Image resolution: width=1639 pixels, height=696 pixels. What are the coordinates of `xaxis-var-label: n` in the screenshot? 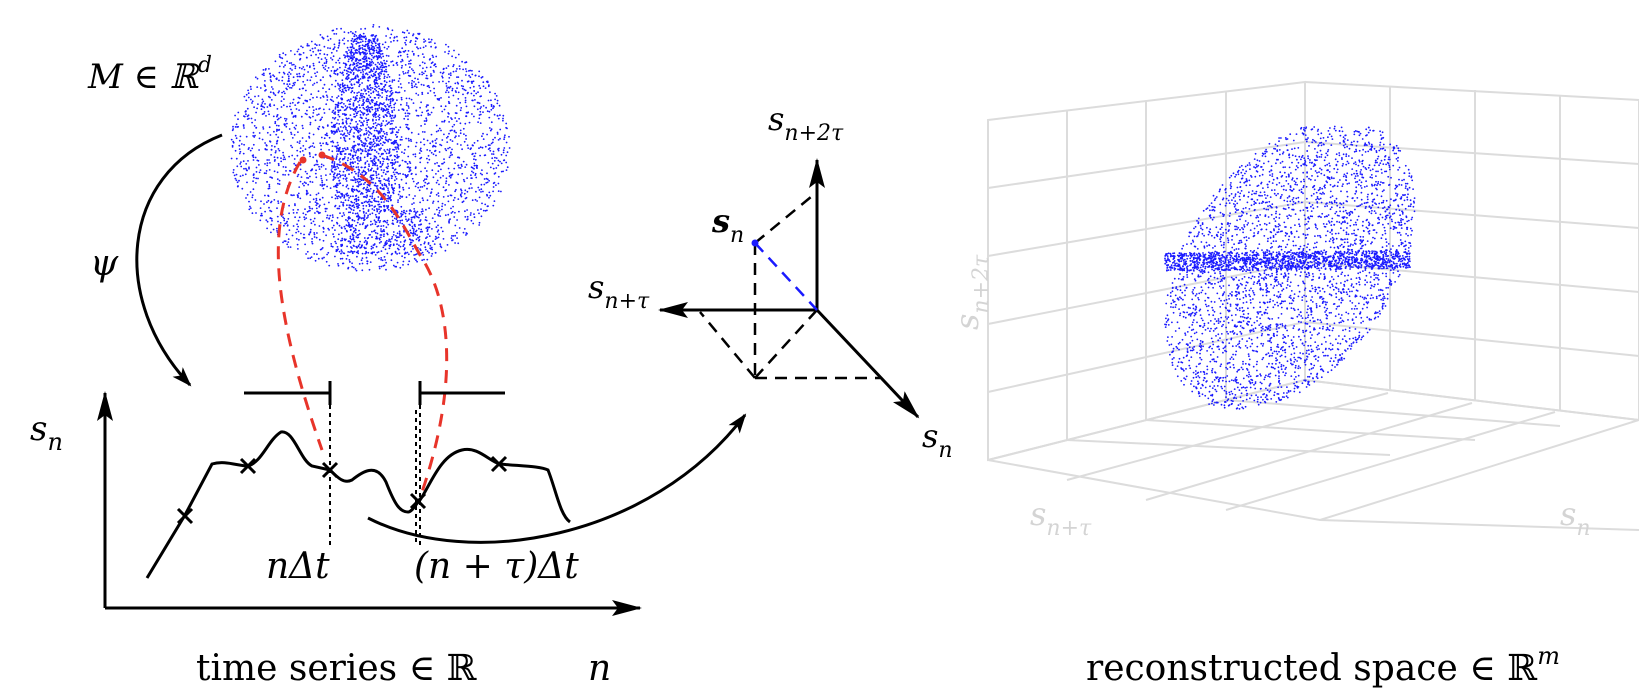 It's located at (599, 668).